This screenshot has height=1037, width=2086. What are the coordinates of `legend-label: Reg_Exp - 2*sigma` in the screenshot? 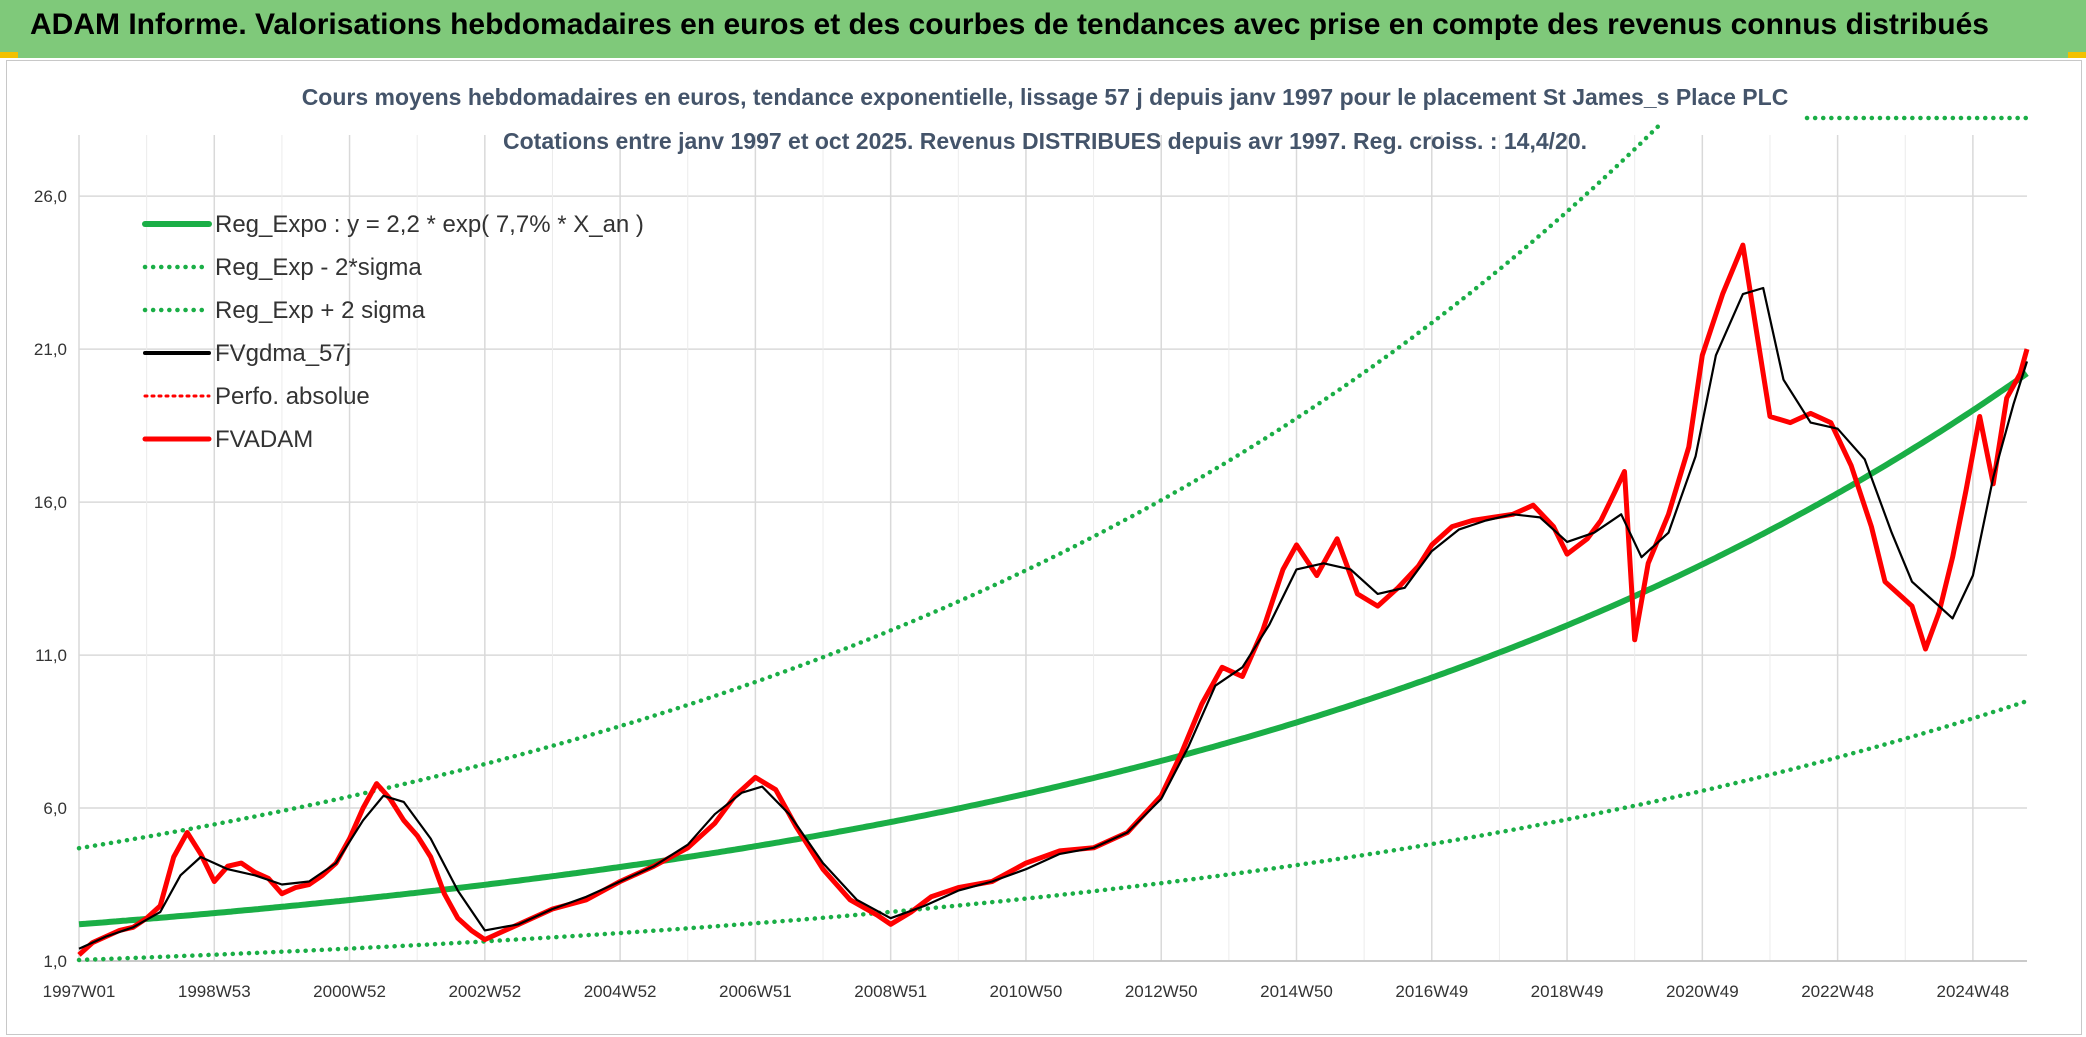 It's located at (318, 267).